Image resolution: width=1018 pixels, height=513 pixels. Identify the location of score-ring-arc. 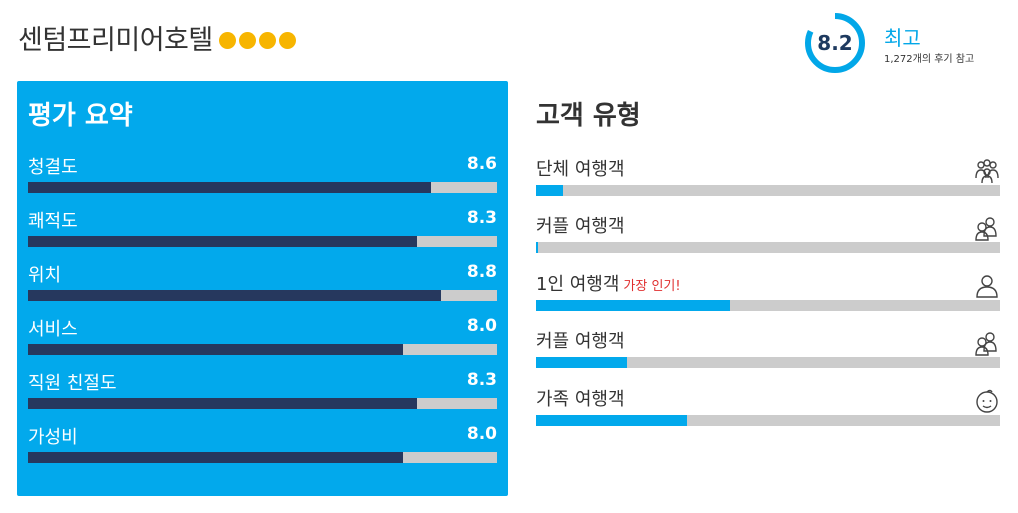
(835, 43).